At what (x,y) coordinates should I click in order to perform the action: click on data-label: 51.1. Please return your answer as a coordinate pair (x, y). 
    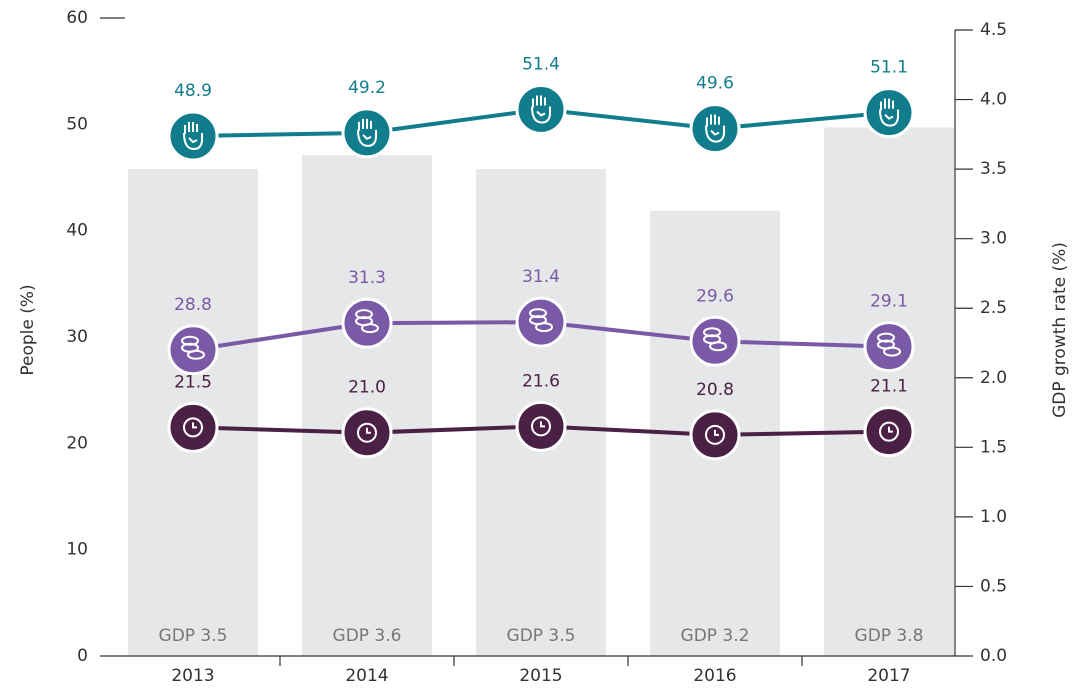
    Looking at the image, I should click on (889, 68).